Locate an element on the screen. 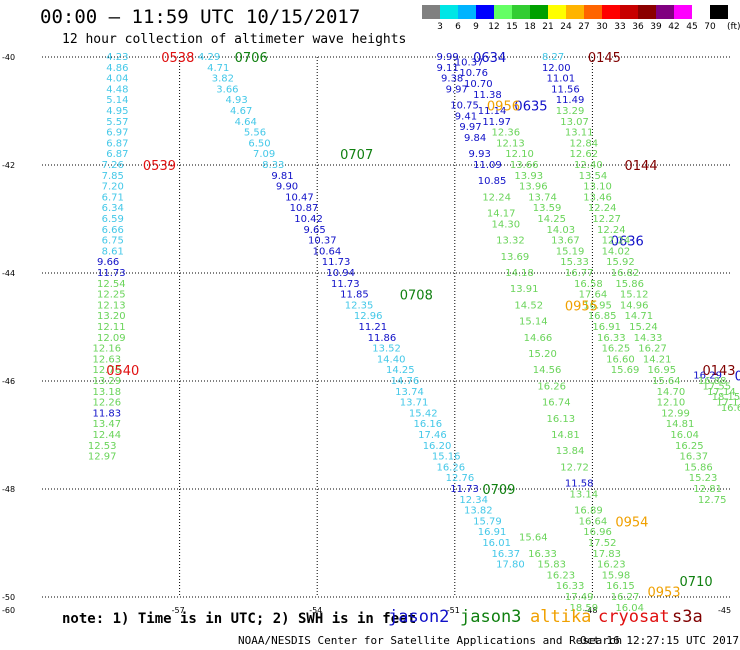 Image resolution: width=740 pixels, height=650 pixels. lat-tick-label: -48 is located at coordinates (8, 489).